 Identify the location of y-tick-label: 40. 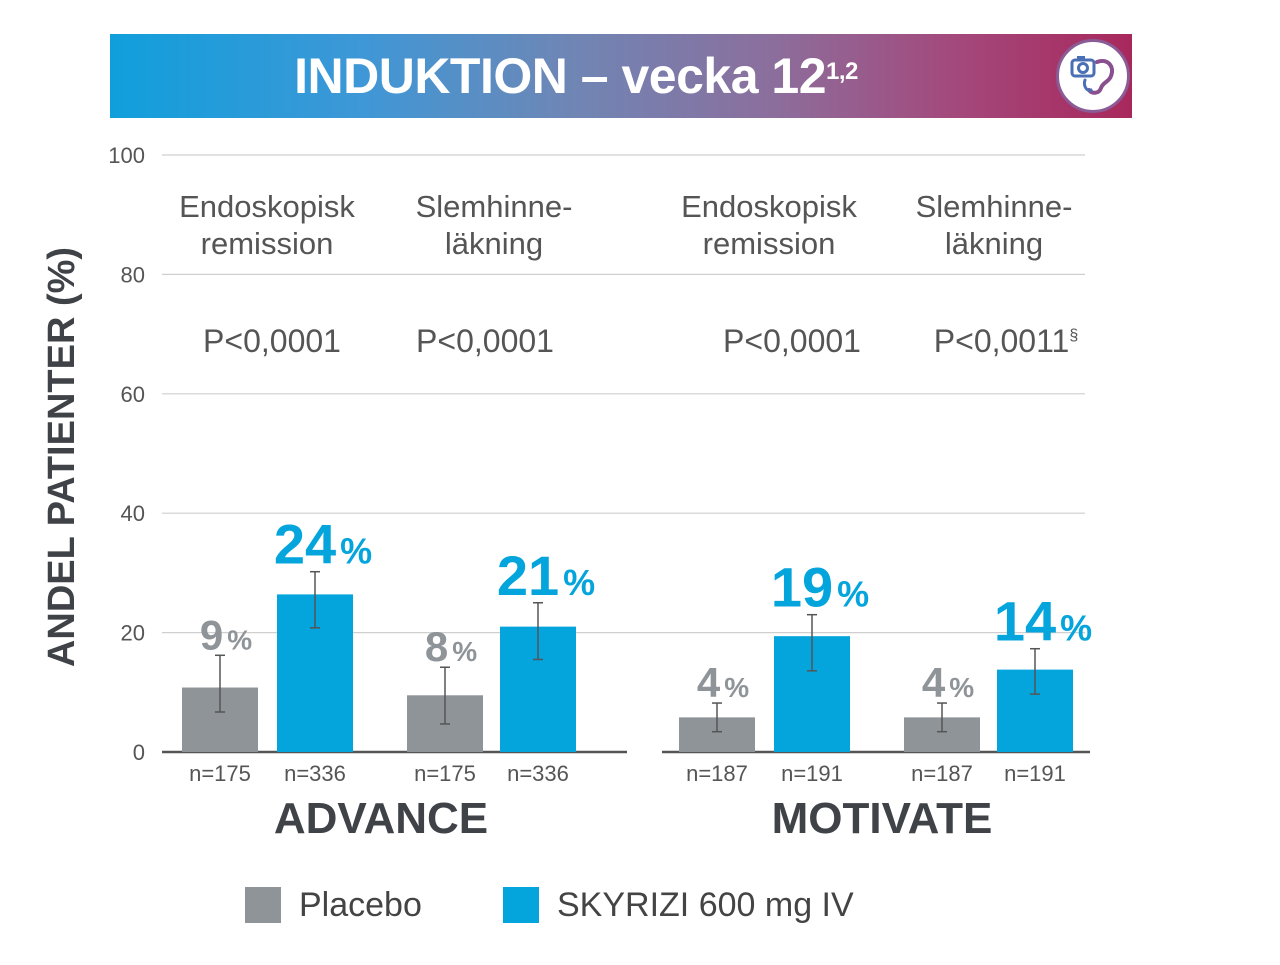
(133, 513).